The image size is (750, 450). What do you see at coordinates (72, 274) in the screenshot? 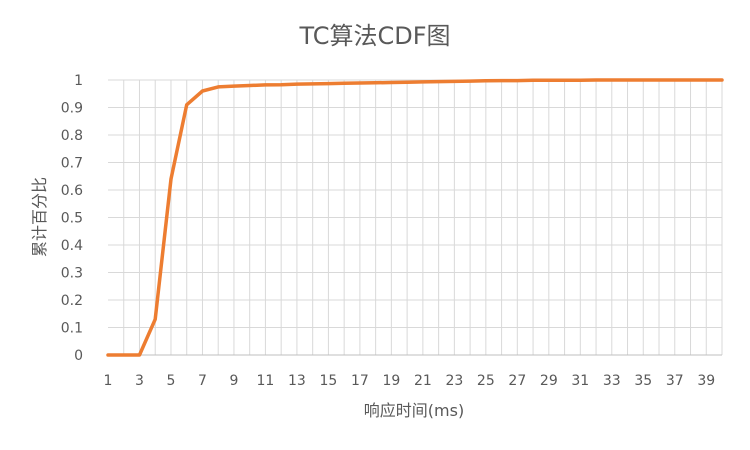
I see `y-tick-label: 0.3` at bounding box center [72, 274].